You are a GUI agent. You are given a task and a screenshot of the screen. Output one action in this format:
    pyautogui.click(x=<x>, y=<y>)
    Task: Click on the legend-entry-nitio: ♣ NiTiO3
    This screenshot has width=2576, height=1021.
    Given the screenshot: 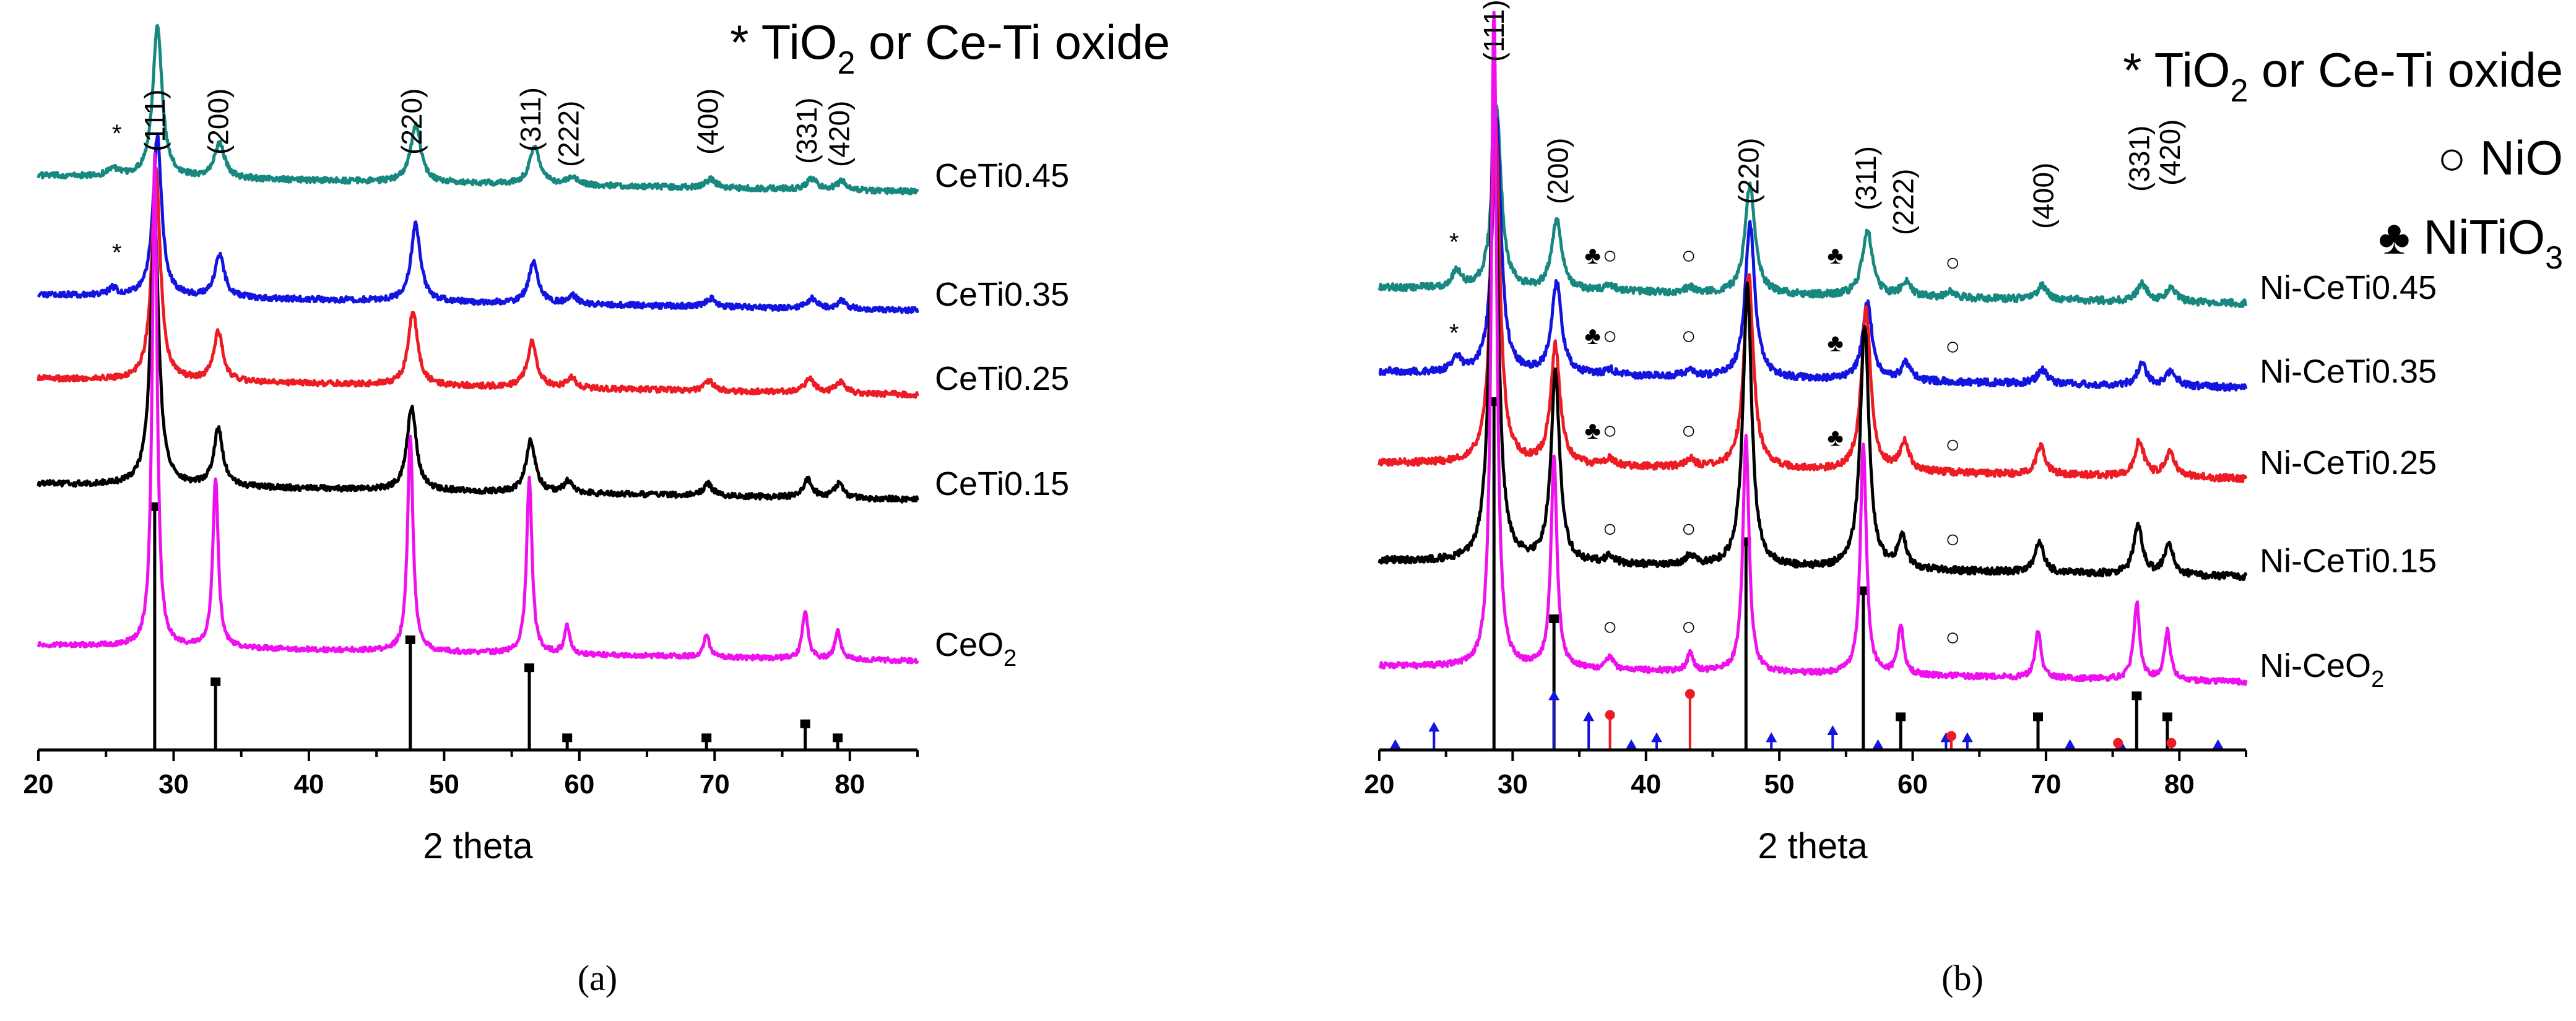 What is the action you would take?
    pyautogui.click(x=2471, y=243)
    